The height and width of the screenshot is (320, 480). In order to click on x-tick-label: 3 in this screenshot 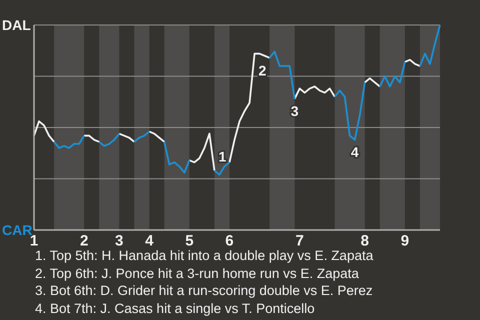, I will do `click(119, 241)`.